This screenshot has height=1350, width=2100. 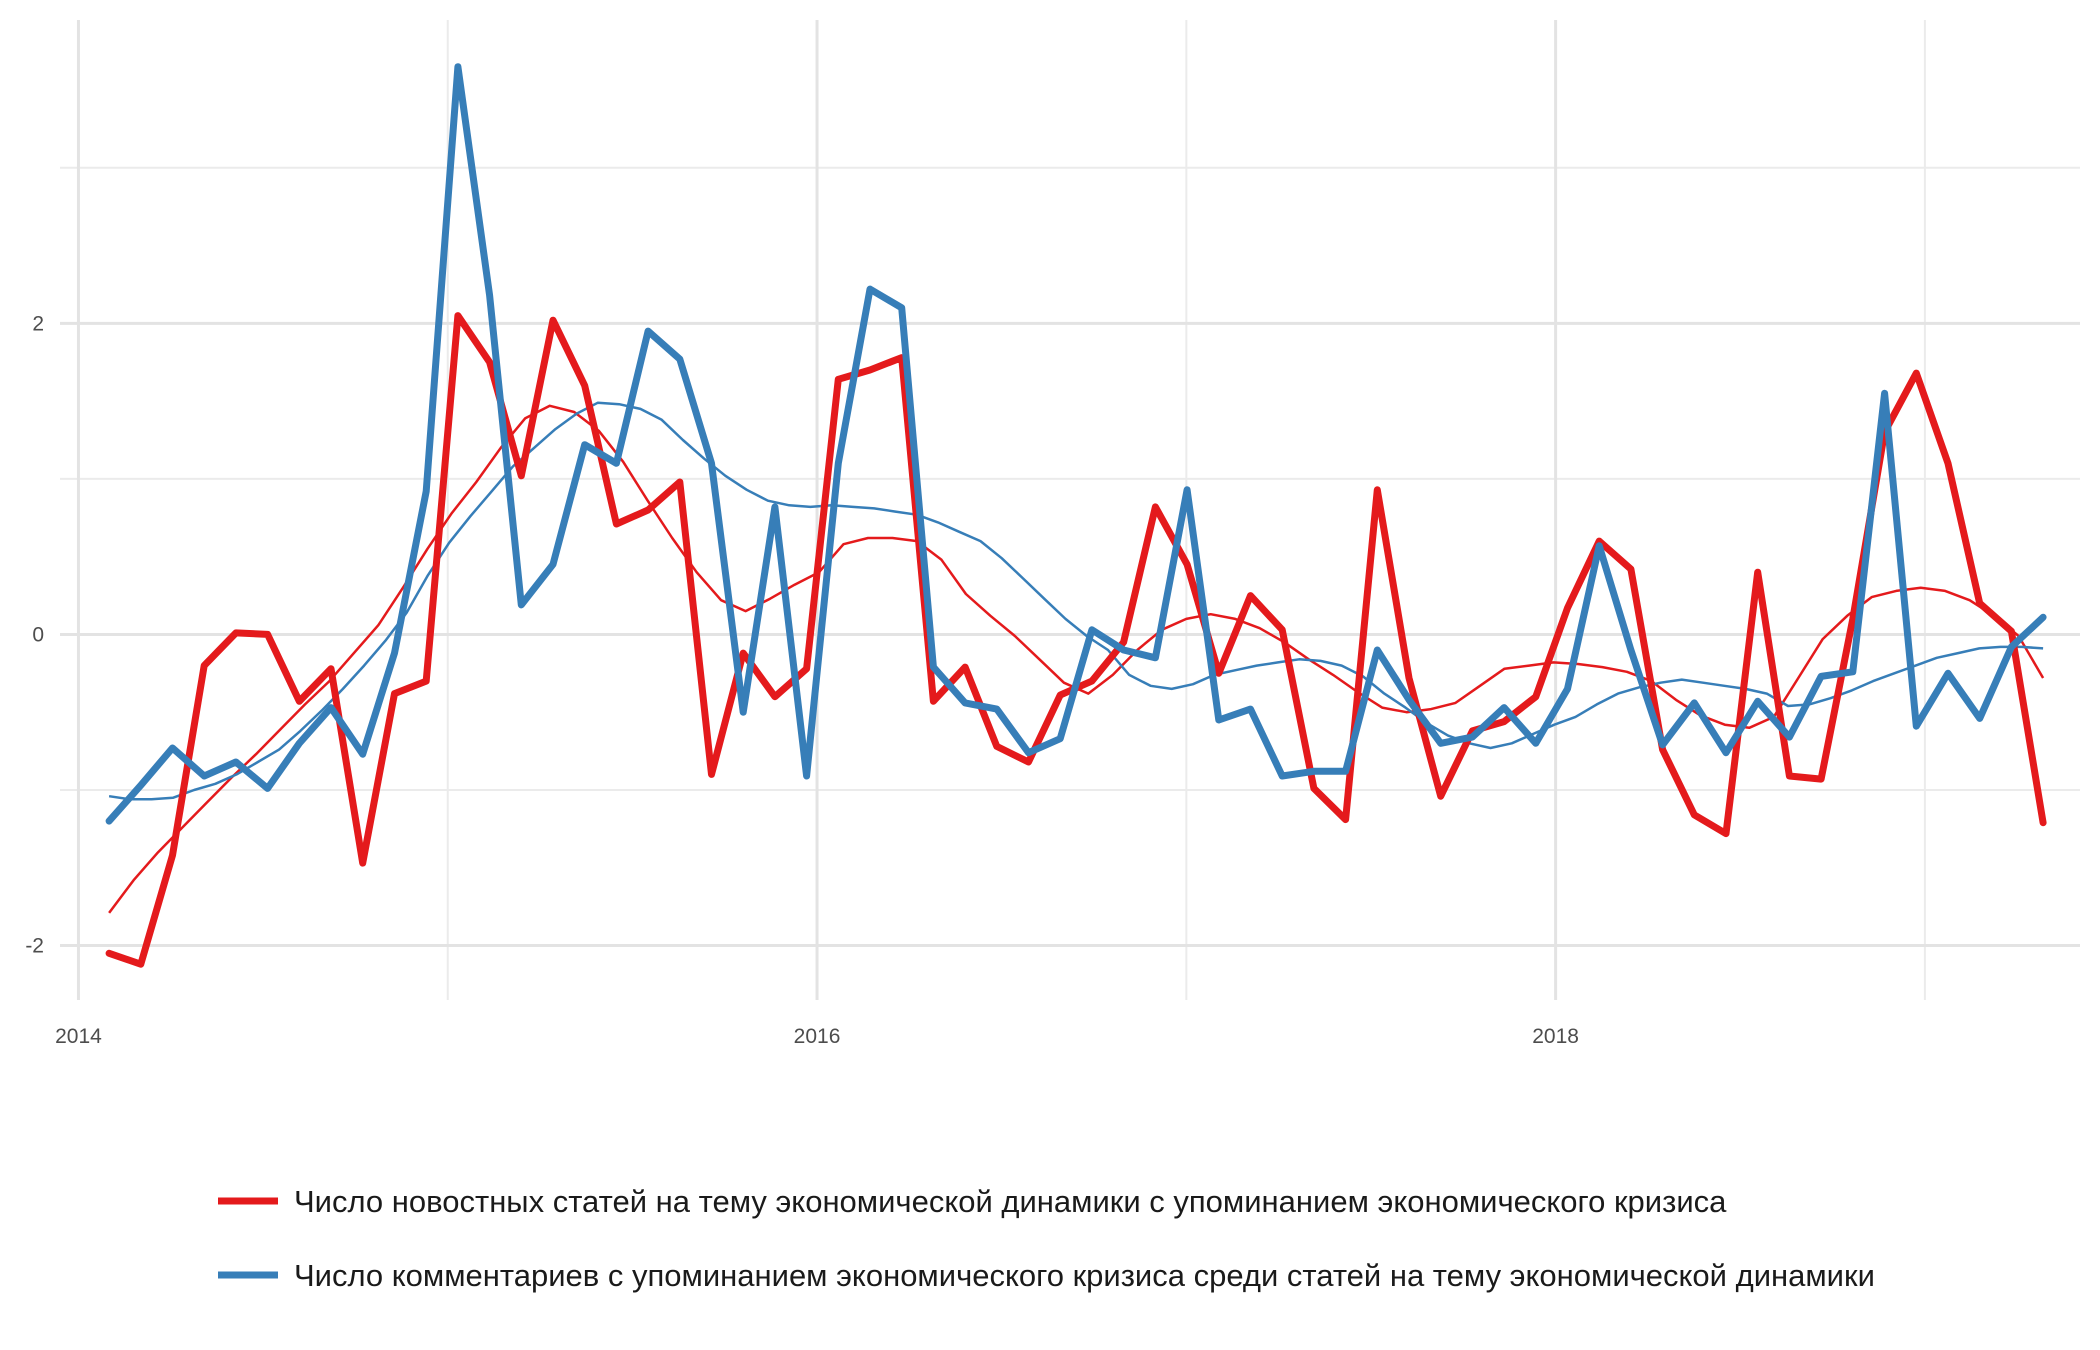 I want to click on y-tick-label-minus2: -2, so click(x=34, y=946).